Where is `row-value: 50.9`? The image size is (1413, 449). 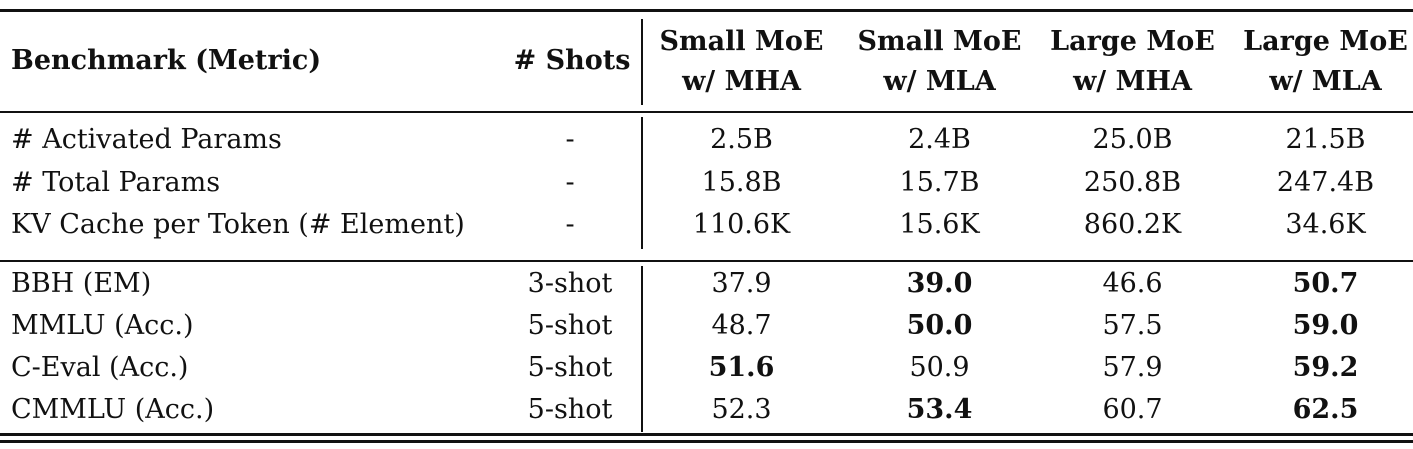 row-value: 50.9 is located at coordinates (939, 367).